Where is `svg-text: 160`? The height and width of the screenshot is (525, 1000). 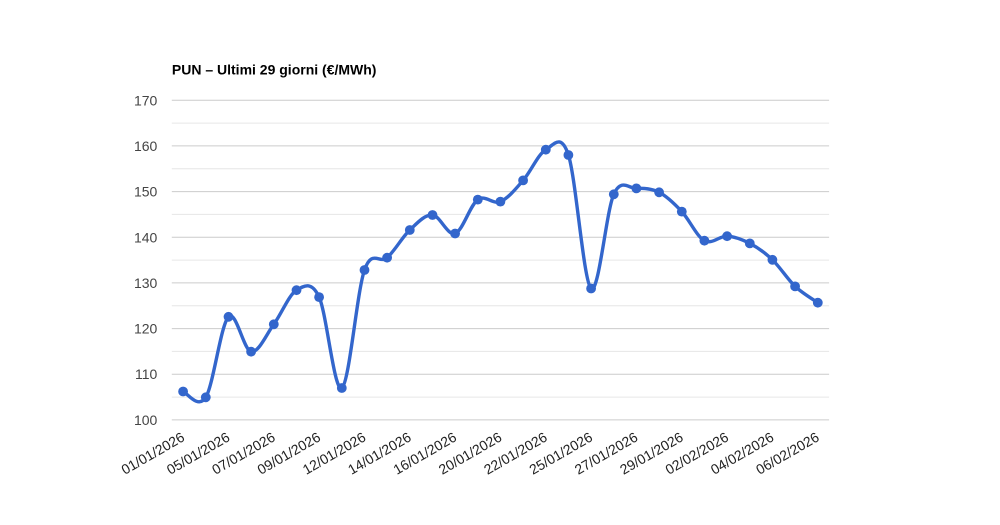 svg-text: 160 is located at coordinates (146, 146).